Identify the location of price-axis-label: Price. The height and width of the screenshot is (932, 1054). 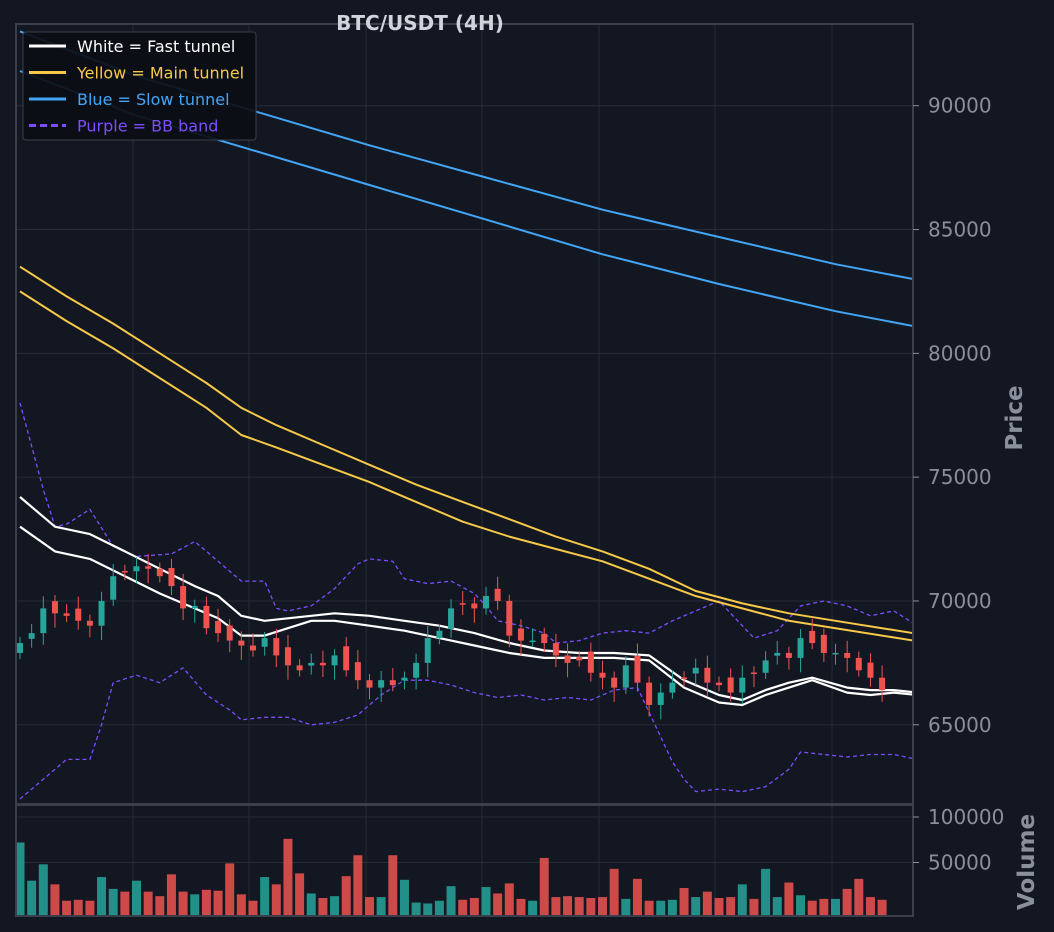
(1015, 417).